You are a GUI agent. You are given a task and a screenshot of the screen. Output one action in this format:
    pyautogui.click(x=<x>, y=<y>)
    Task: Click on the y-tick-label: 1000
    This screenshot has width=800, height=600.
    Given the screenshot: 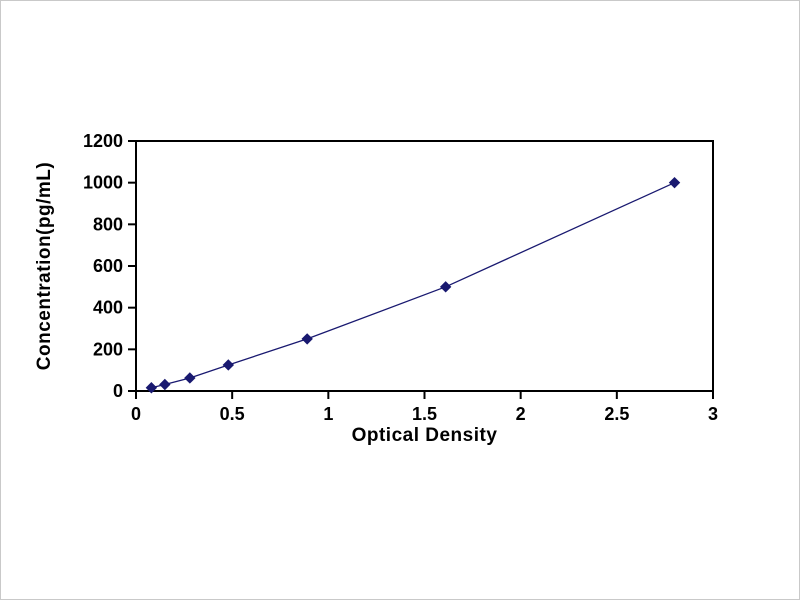 What is the action you would take?
    pyautogui.click(x=103, y=183)
    